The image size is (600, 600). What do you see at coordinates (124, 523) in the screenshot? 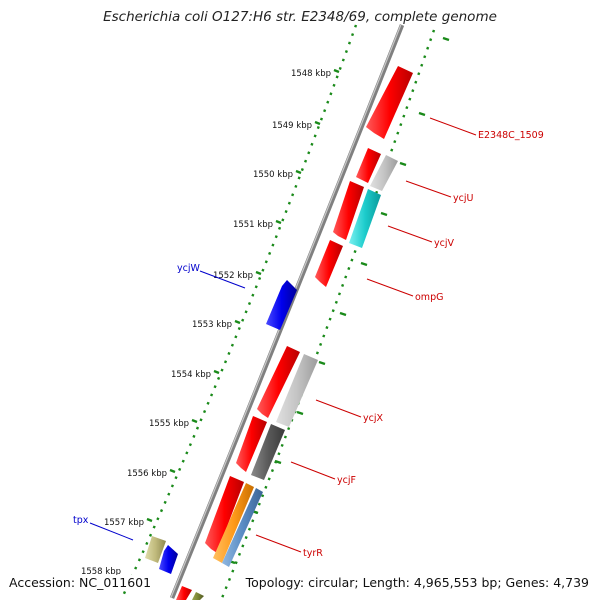
I see `tick-label: 1557 kbp` at bounding box center [124, 523].